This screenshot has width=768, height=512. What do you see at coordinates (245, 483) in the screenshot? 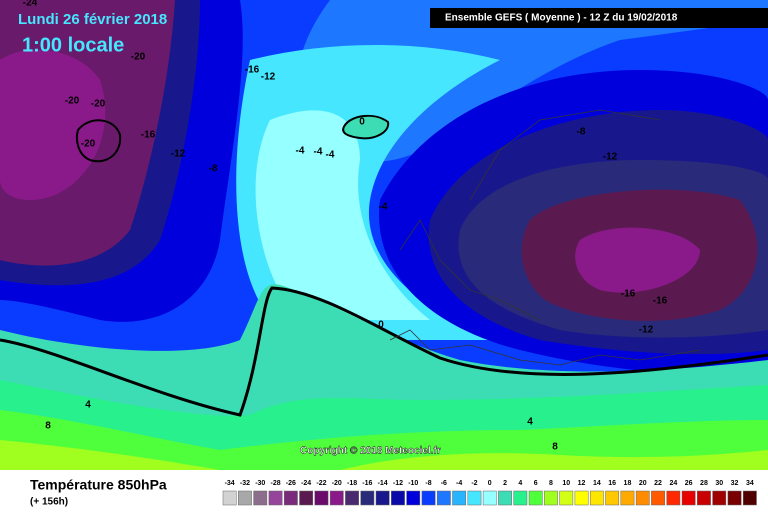
I see `legend-label: -32` at bounding box center [245, 483].